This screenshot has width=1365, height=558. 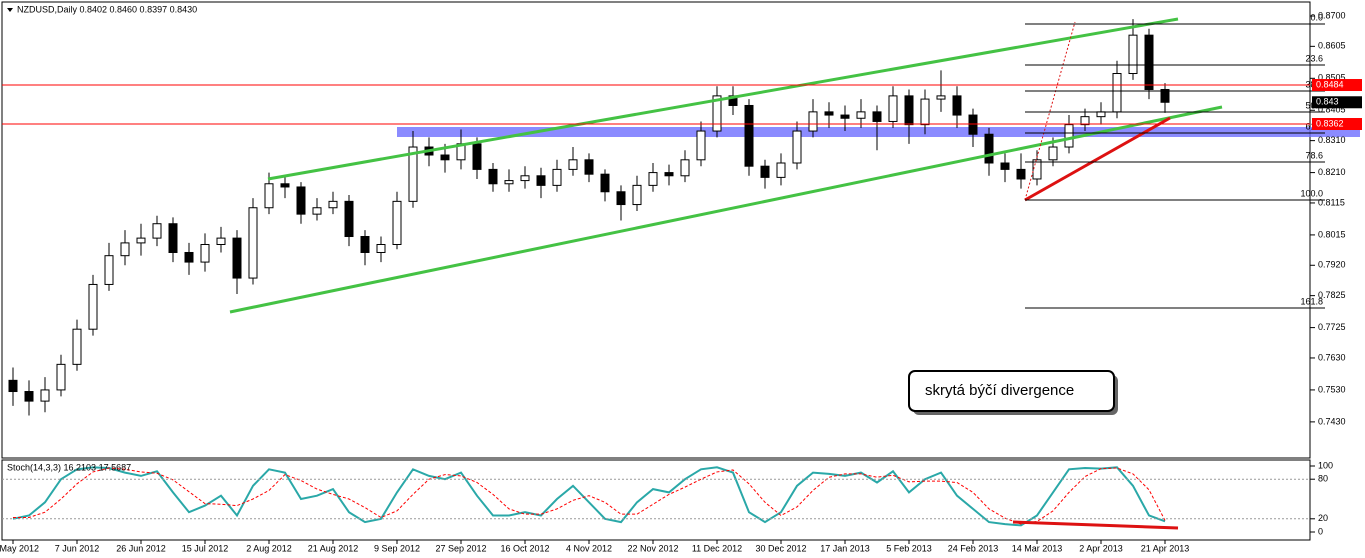 I want to click on y-tick-label: 0.8310, so click(x=1332, y=140).